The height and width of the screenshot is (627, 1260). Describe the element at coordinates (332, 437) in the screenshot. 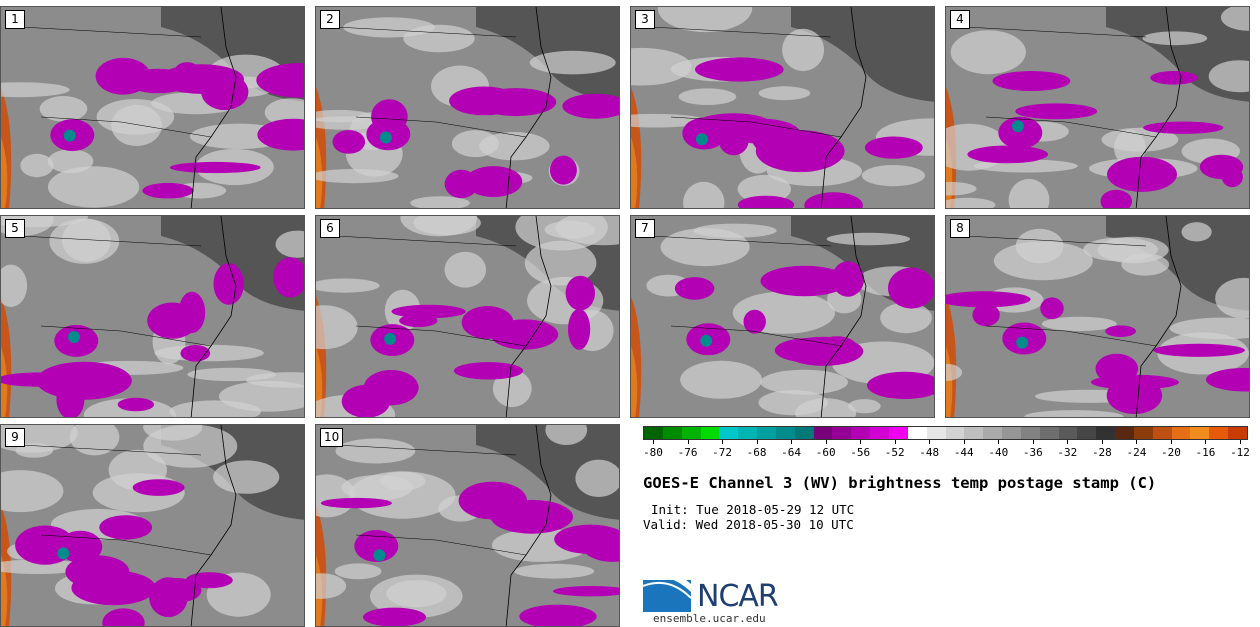

I see `panel-number: 10` at that location.